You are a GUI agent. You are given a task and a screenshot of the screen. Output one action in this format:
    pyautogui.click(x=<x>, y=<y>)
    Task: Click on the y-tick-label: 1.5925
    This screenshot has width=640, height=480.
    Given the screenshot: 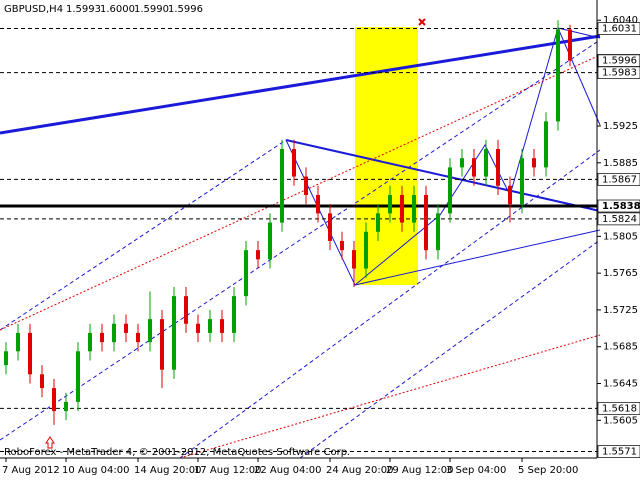 What is the action you would take?
    pyautogui.click(x=620, y=126)
    